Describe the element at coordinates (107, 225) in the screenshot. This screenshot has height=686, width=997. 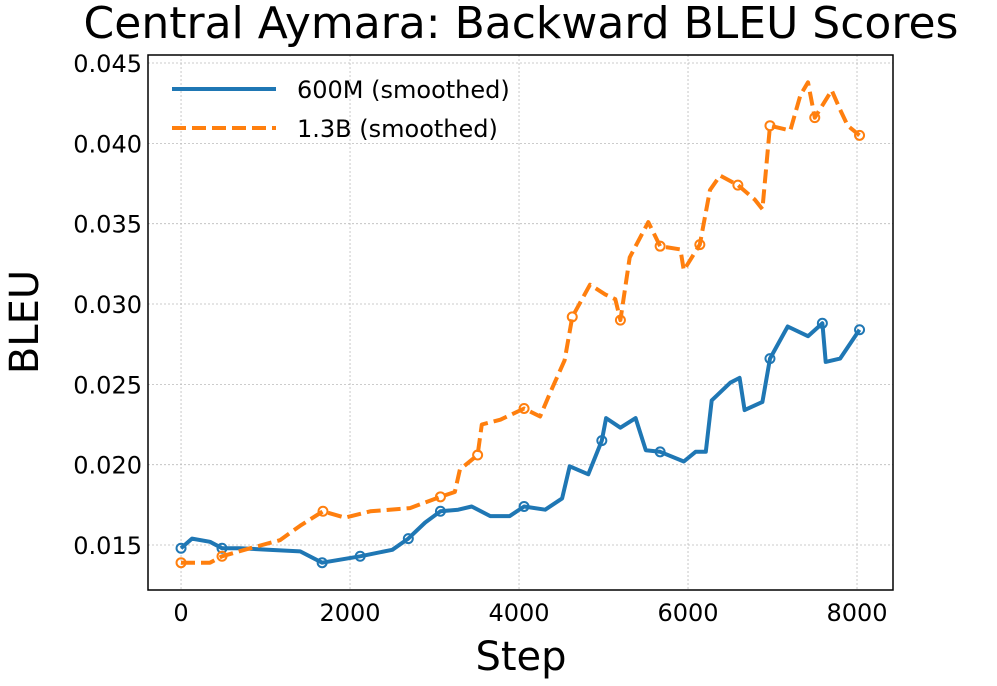
I see `y-tick-label: 0.035` at that location.